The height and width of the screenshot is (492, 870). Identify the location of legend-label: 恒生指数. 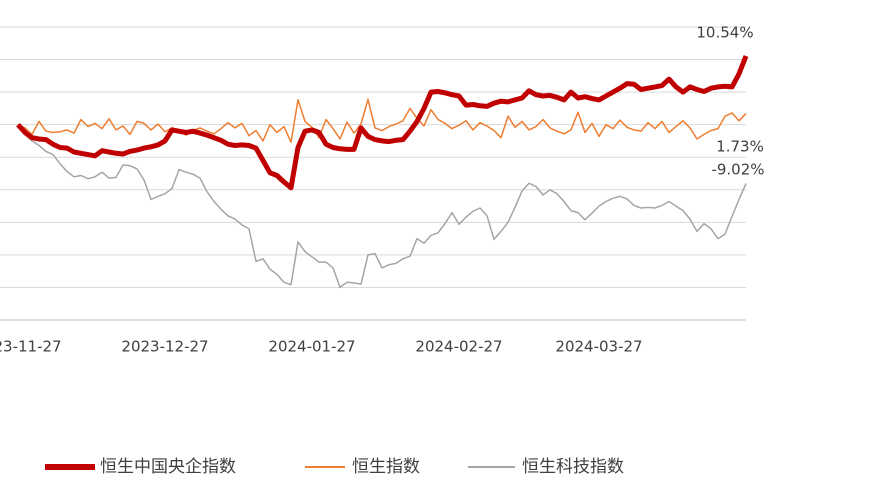
(386, 467).